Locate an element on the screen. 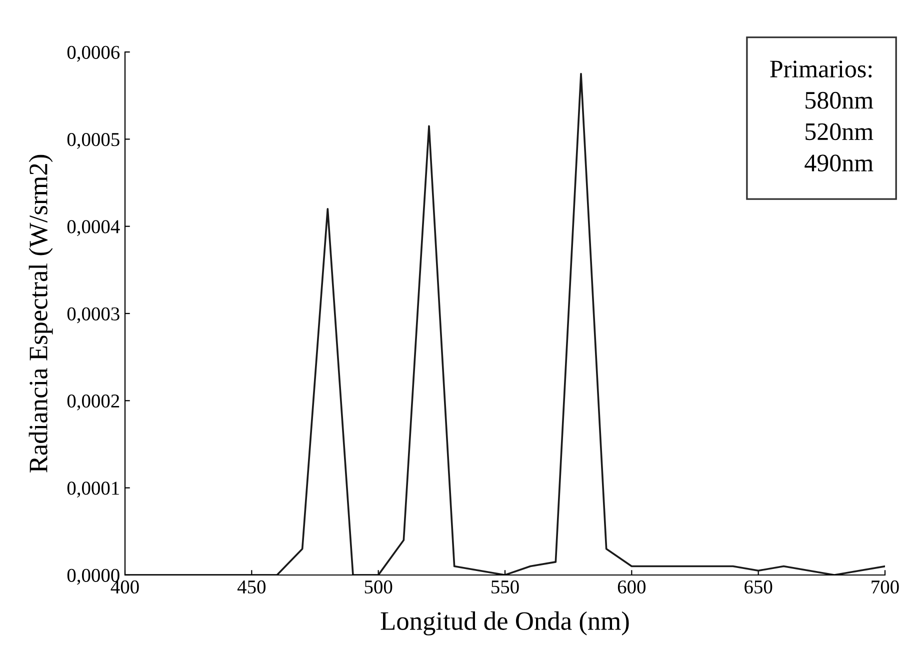 This screenshot has width=911, height=657. y-axis-title: Radiancia Espectral (W/srm2) is located at coordinates (40, 313).